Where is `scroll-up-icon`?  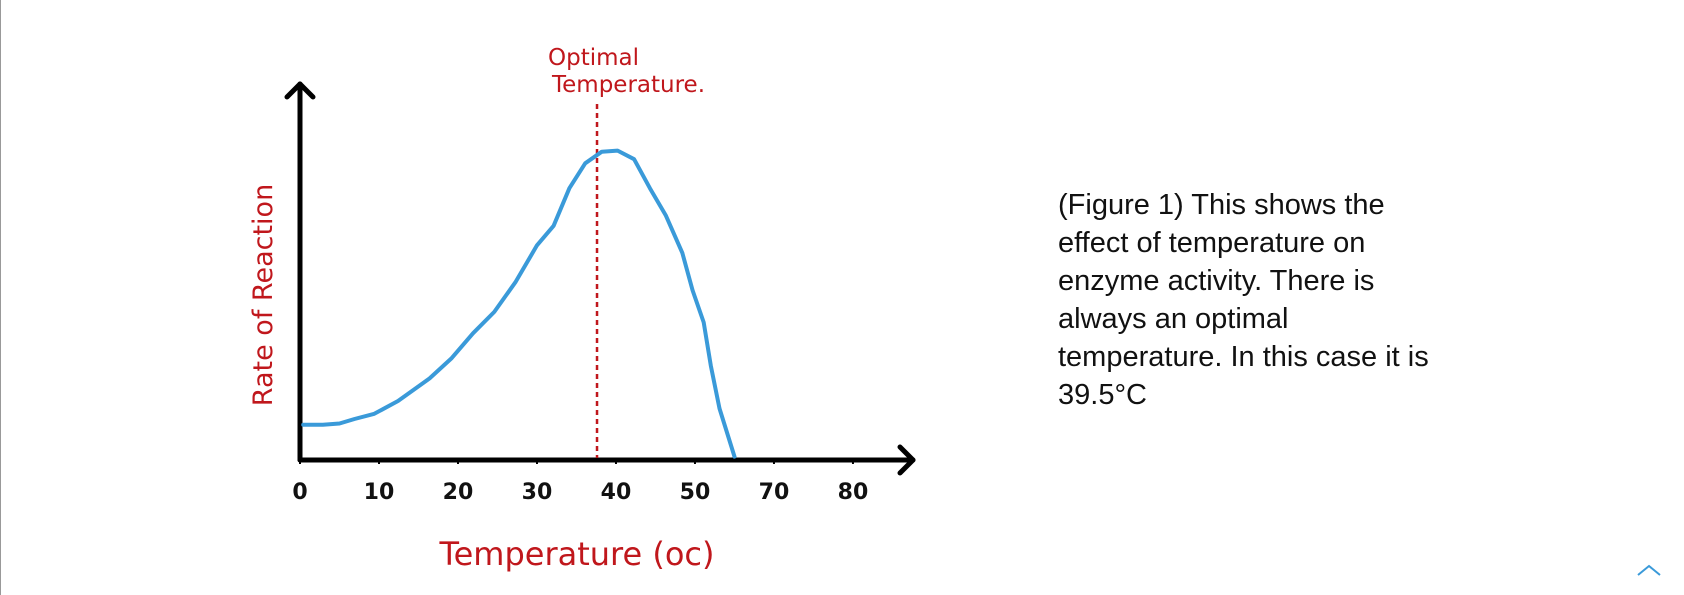
scroll-up-icon is located at coordinates (1649, 570).